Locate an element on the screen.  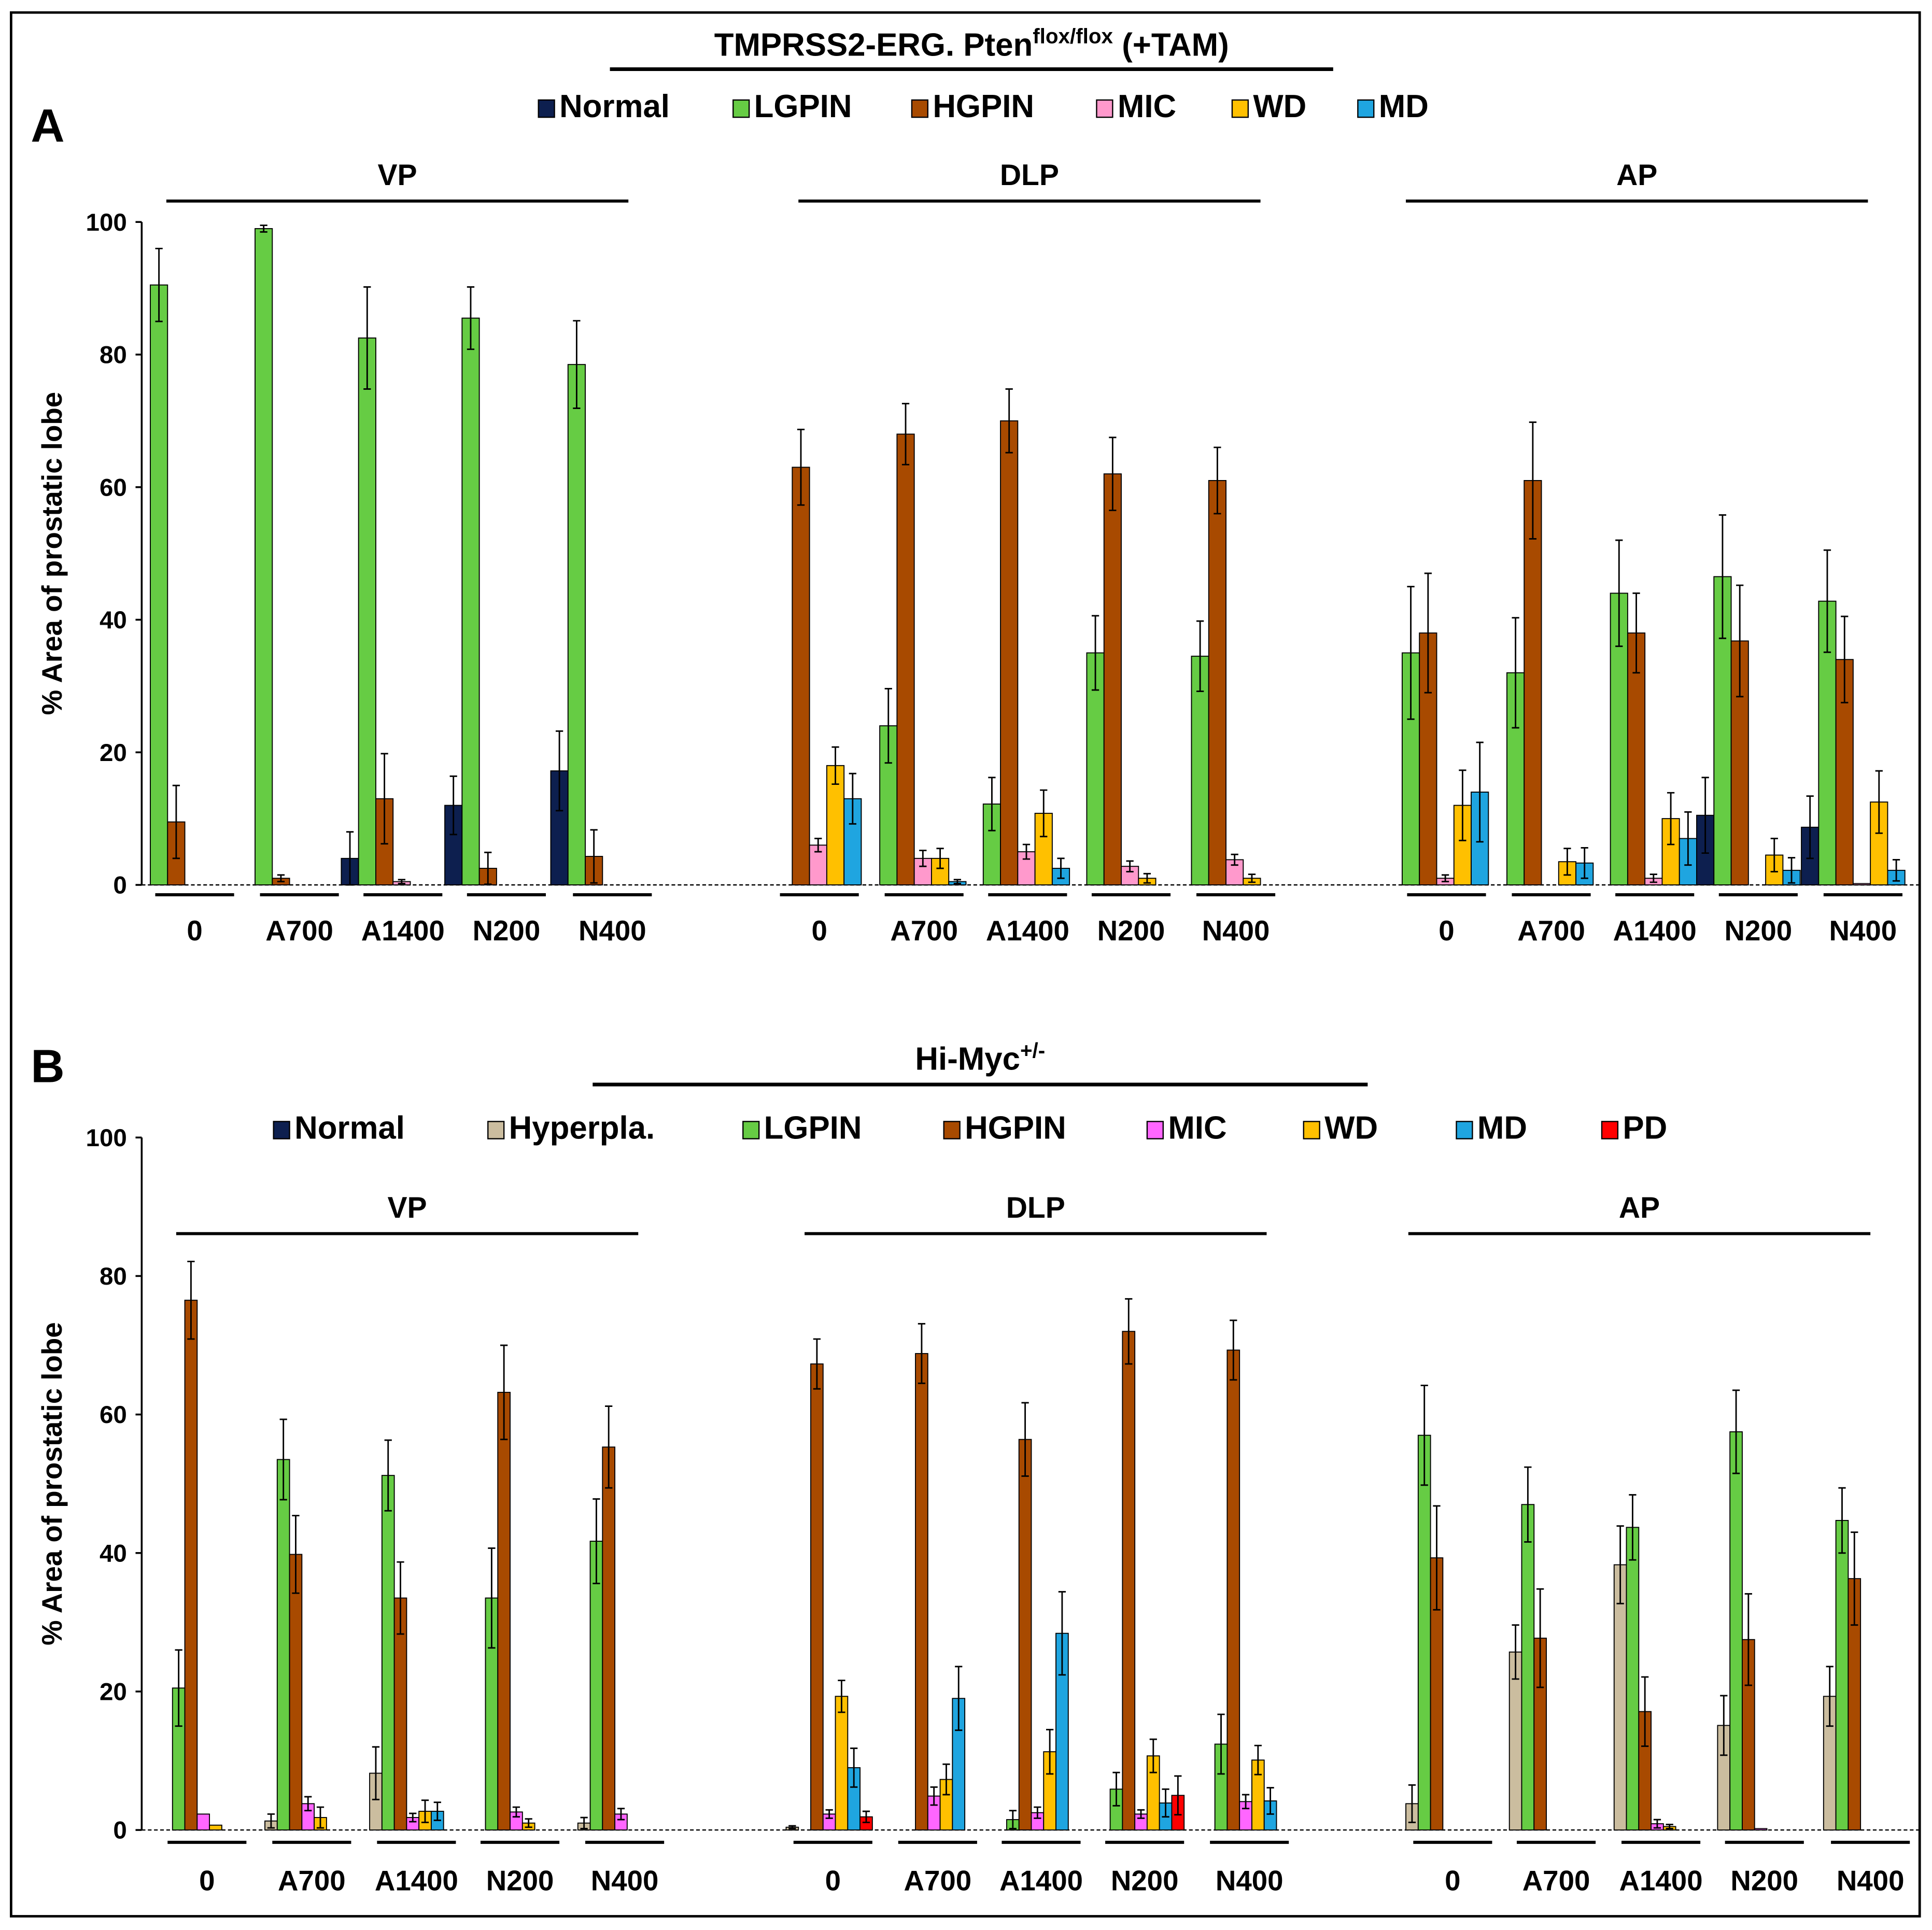
y-tick-label: 60 is located at coordinates (113, 488).